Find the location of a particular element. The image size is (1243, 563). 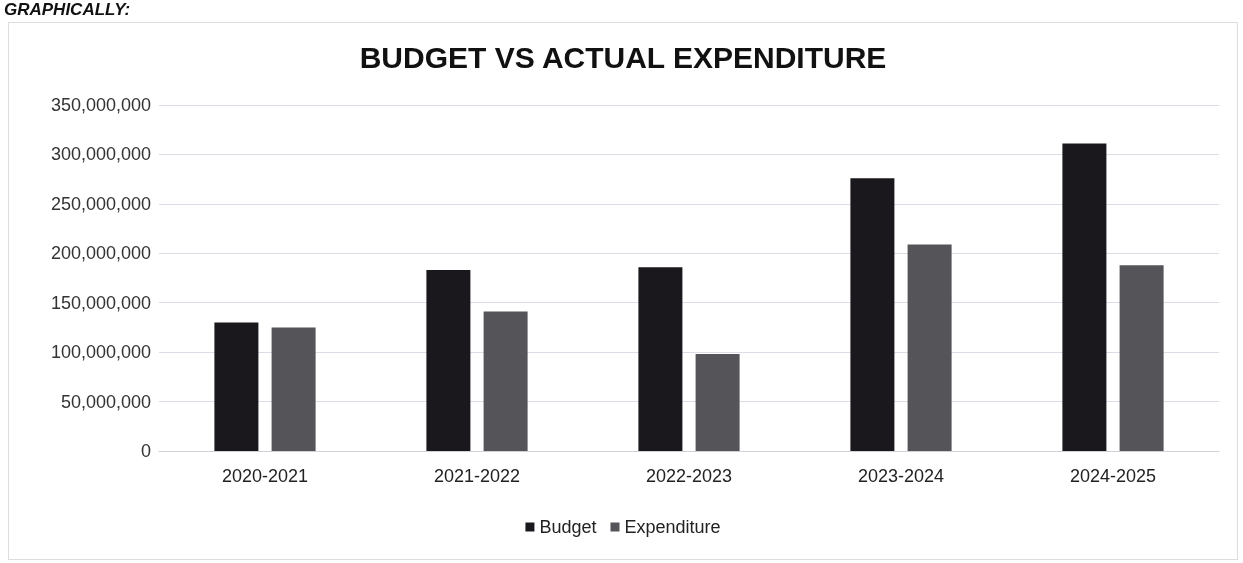

y-tick-label: 150,000,000 is located at coordinates (100, 302).